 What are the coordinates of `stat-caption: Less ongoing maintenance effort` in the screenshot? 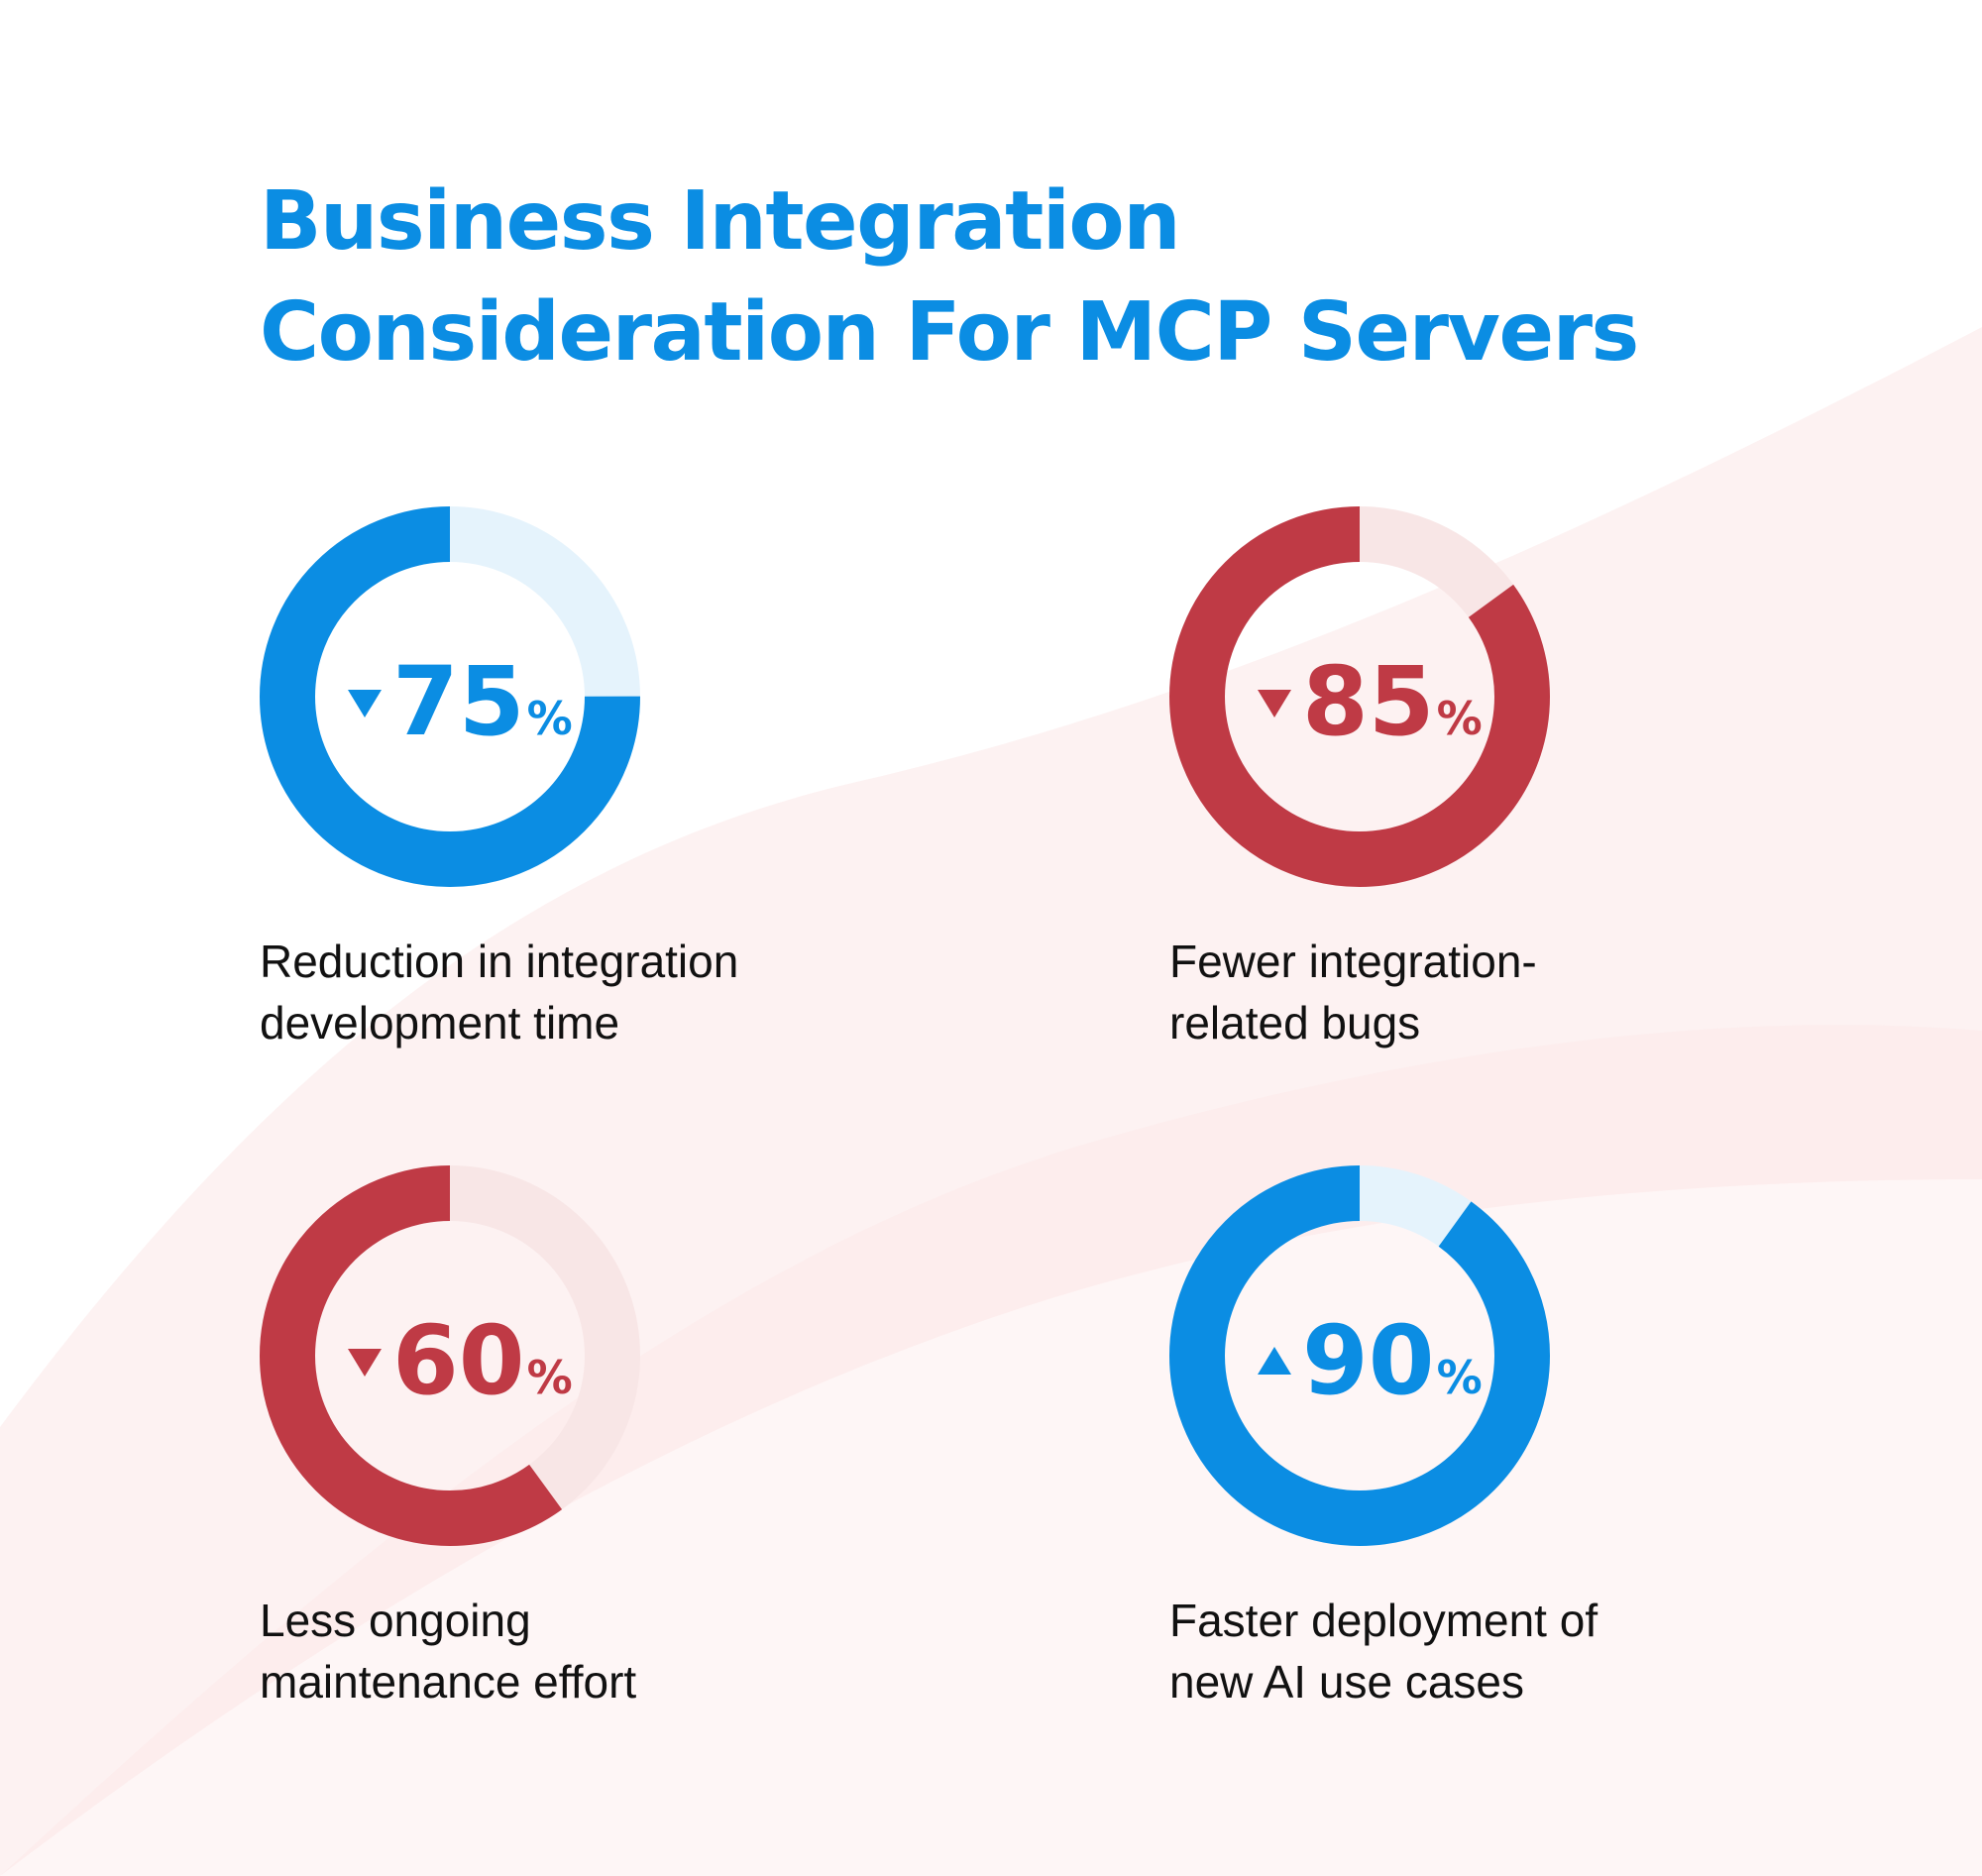 It's located at (567, 1651).